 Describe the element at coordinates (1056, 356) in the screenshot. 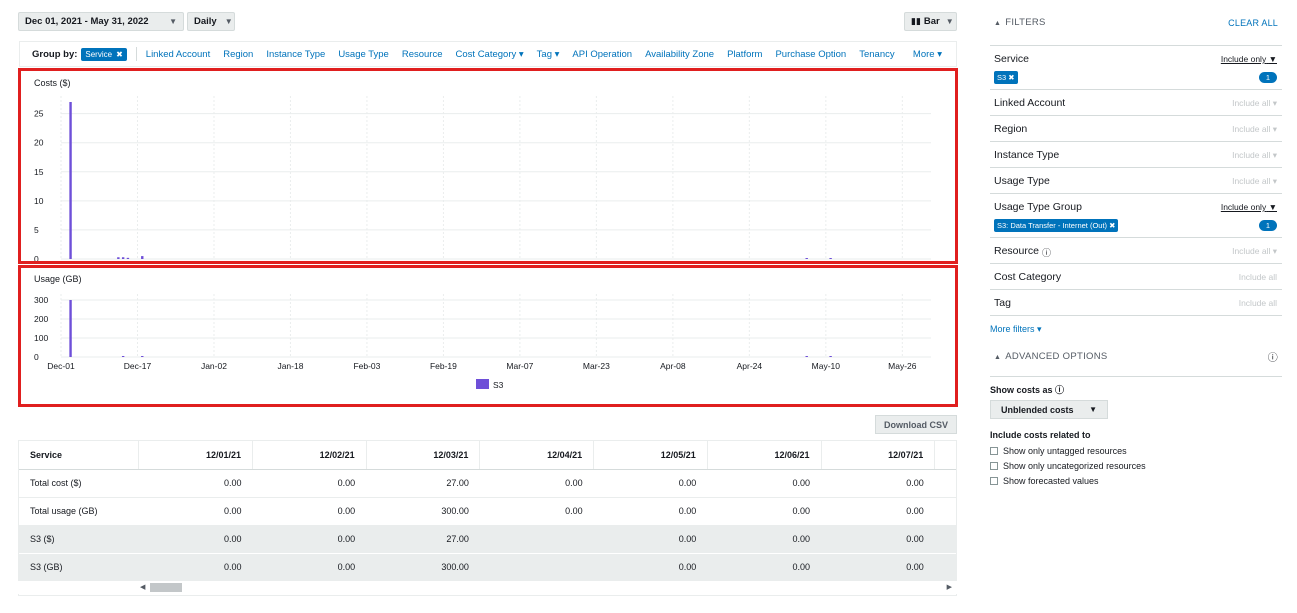

I see `advanced-options-title: ADVANCED OPTIONS` at that location.